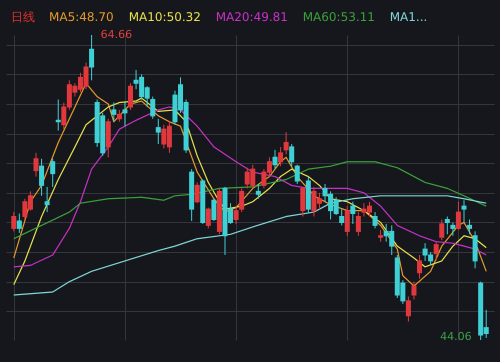 The height and width of the screenshot is (362, 500). What do you see at coordinates (81, 17) in the screenshot?
I see `text: MA5:48.70` at bounding box center [81, 17].